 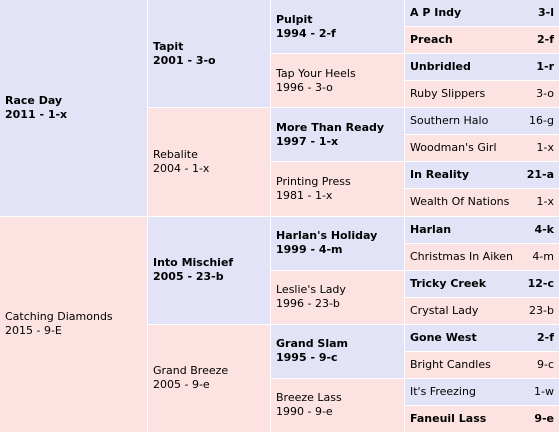 What do you see at coordinates (482, 392) in the screenshot?
I see `horse-cell: It's Freezing 1-w` at bounding box center [482, 392].